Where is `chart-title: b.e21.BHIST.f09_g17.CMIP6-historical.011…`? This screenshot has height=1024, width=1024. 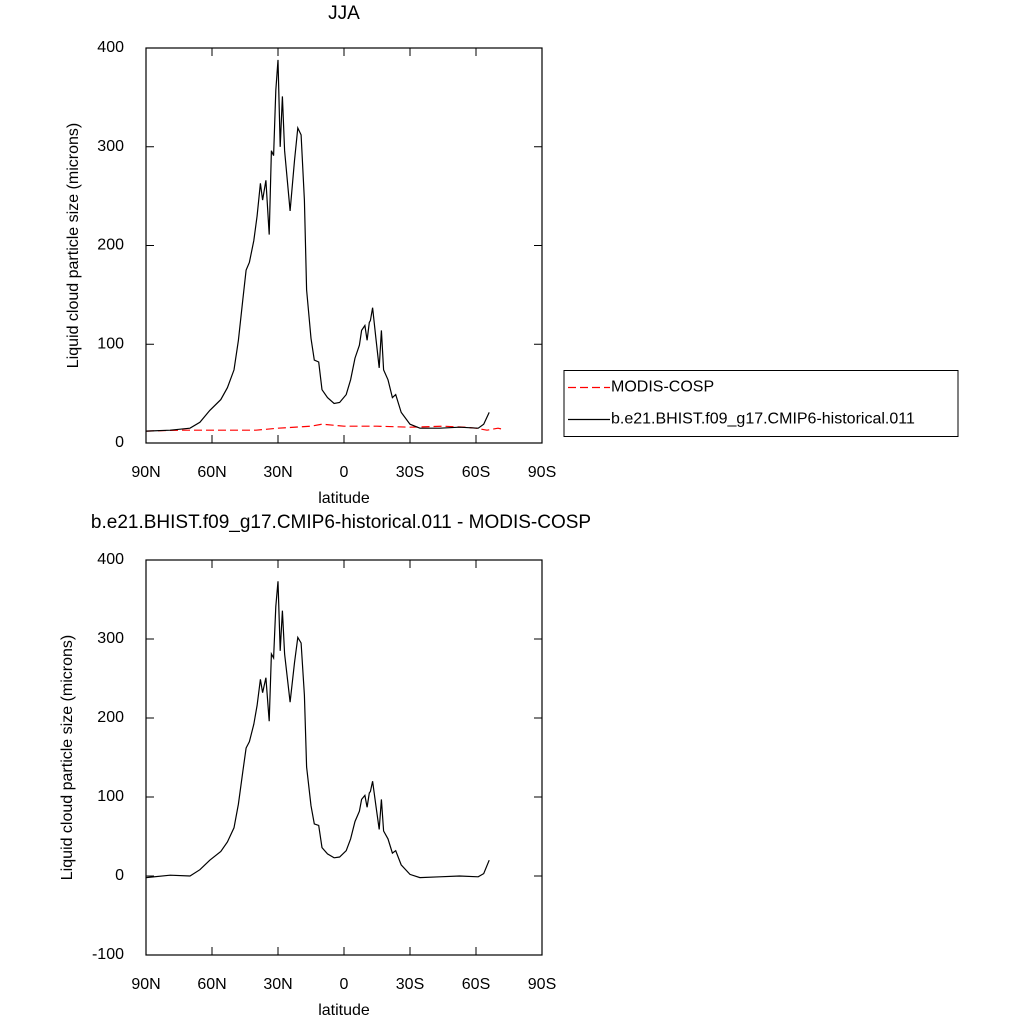
chart-title: b.e21.BHIST.f09_g17.CMIP6-historical.011… is located at coordinates (341, 522).